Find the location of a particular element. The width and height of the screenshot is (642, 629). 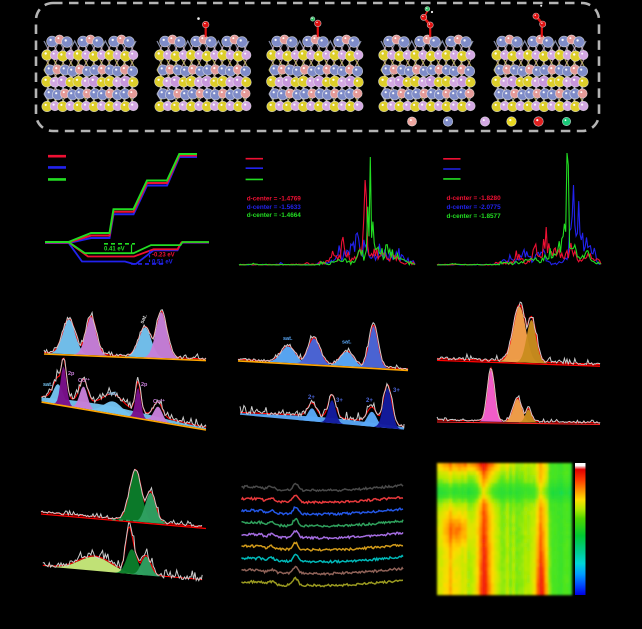

svg-text: d-center = -2.0775 is located at coordinates (474, 207).